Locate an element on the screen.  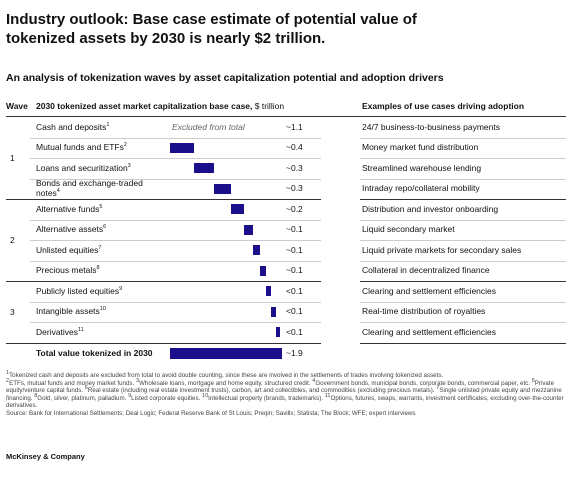
footnote-text: Gold, silver, platinum, palladium. is located at coordinates (82, 398).